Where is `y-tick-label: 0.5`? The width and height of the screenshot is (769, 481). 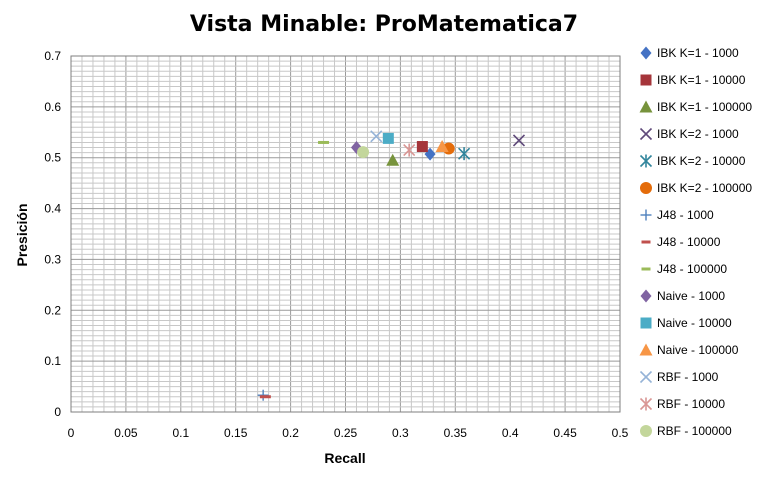
y-tick-label: 0.5 is located at coordinates (52, 158).